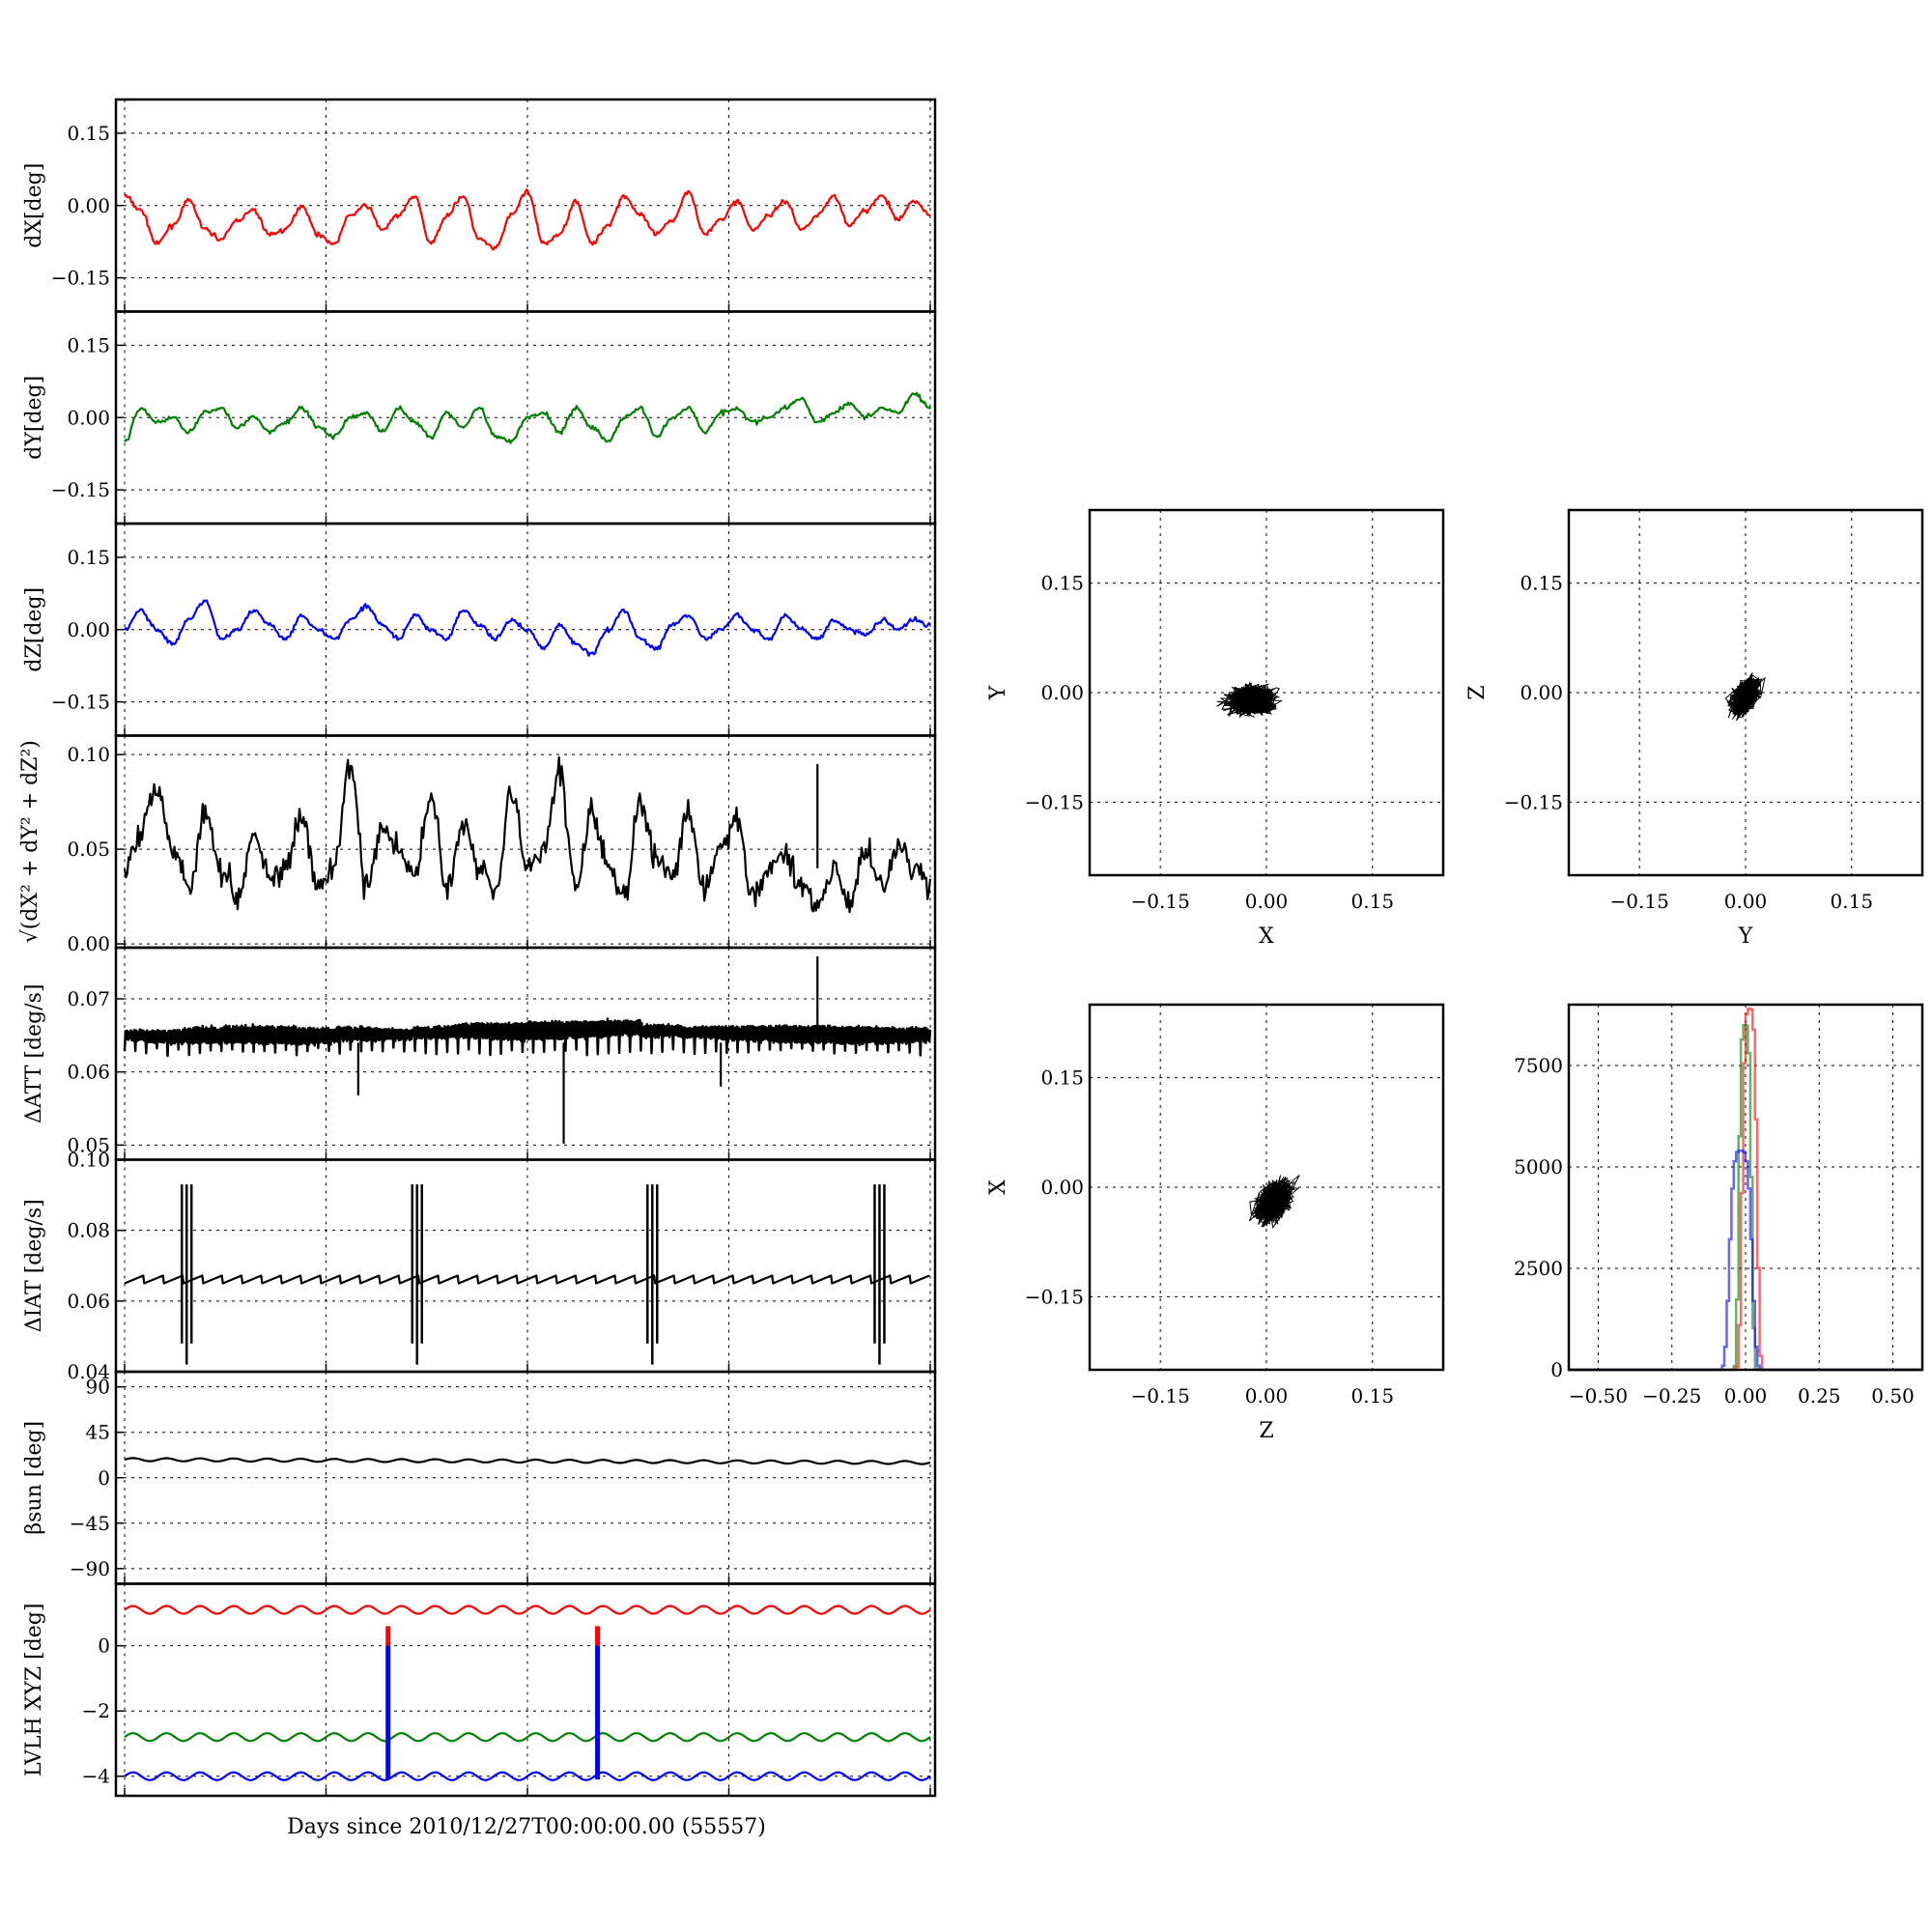 The image size is (1932, 1932). Describe the element at coordinates (30, 841) in the screenshot. I see `y-axis-label: √(dX² + dY² + dZ²)` at that location.